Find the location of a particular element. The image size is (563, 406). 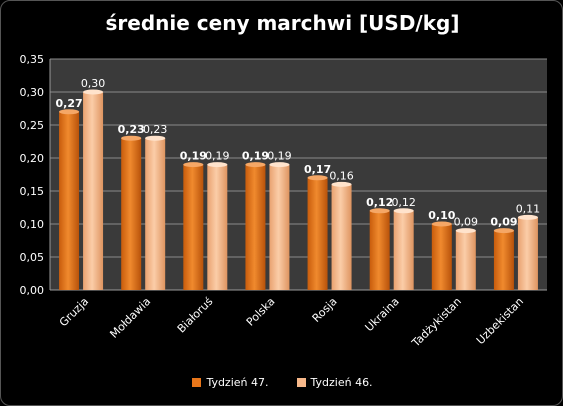

legend: Tydzień 47. Tydzień 46. is located at coordinates (281, 382).